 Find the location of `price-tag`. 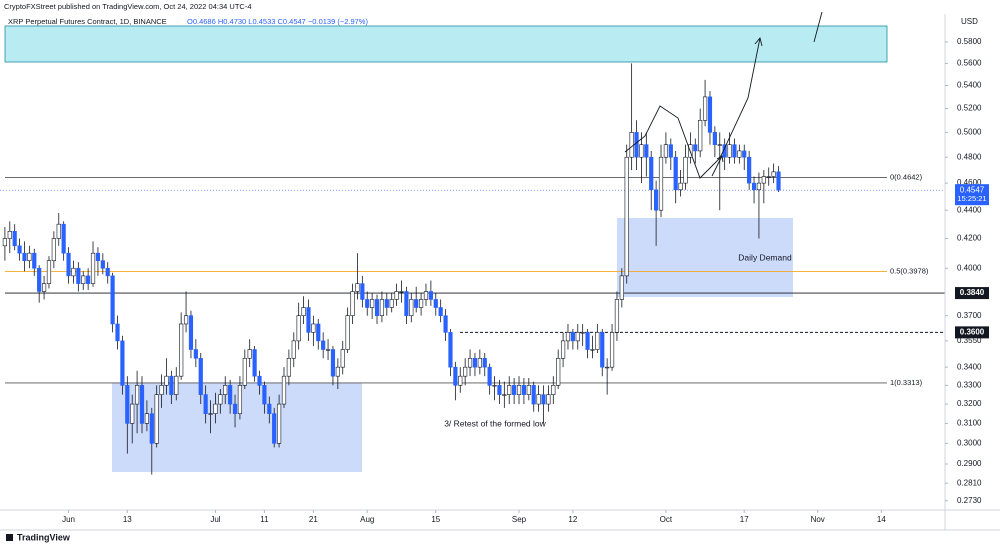

price-tag is located at coordinates (972, 332).